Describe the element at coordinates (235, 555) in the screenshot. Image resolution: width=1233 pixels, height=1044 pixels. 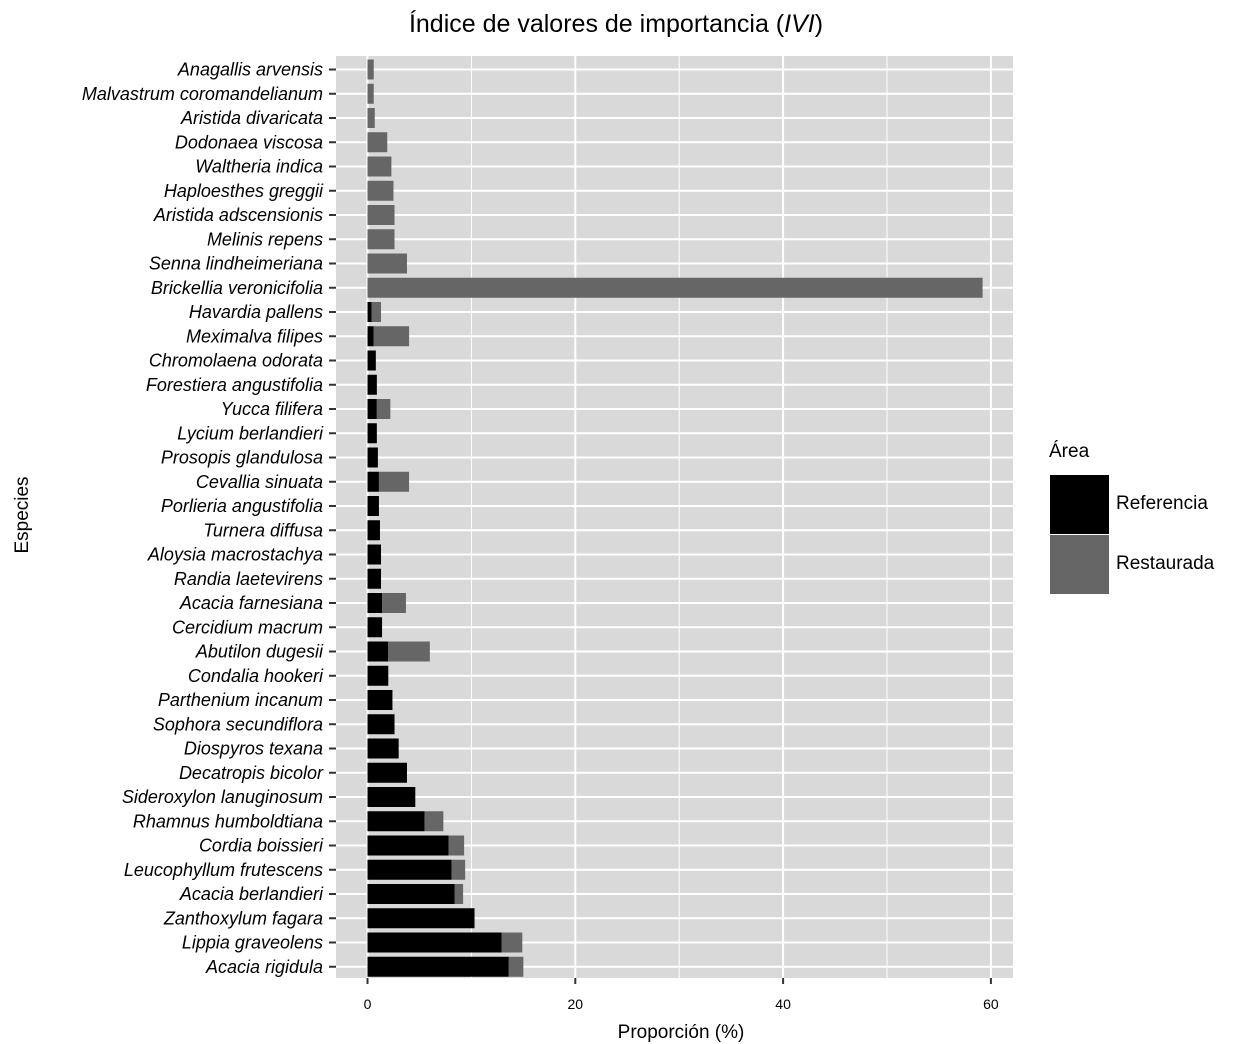
I see `y-tick-label: Aloysia macrostachya` at that location.